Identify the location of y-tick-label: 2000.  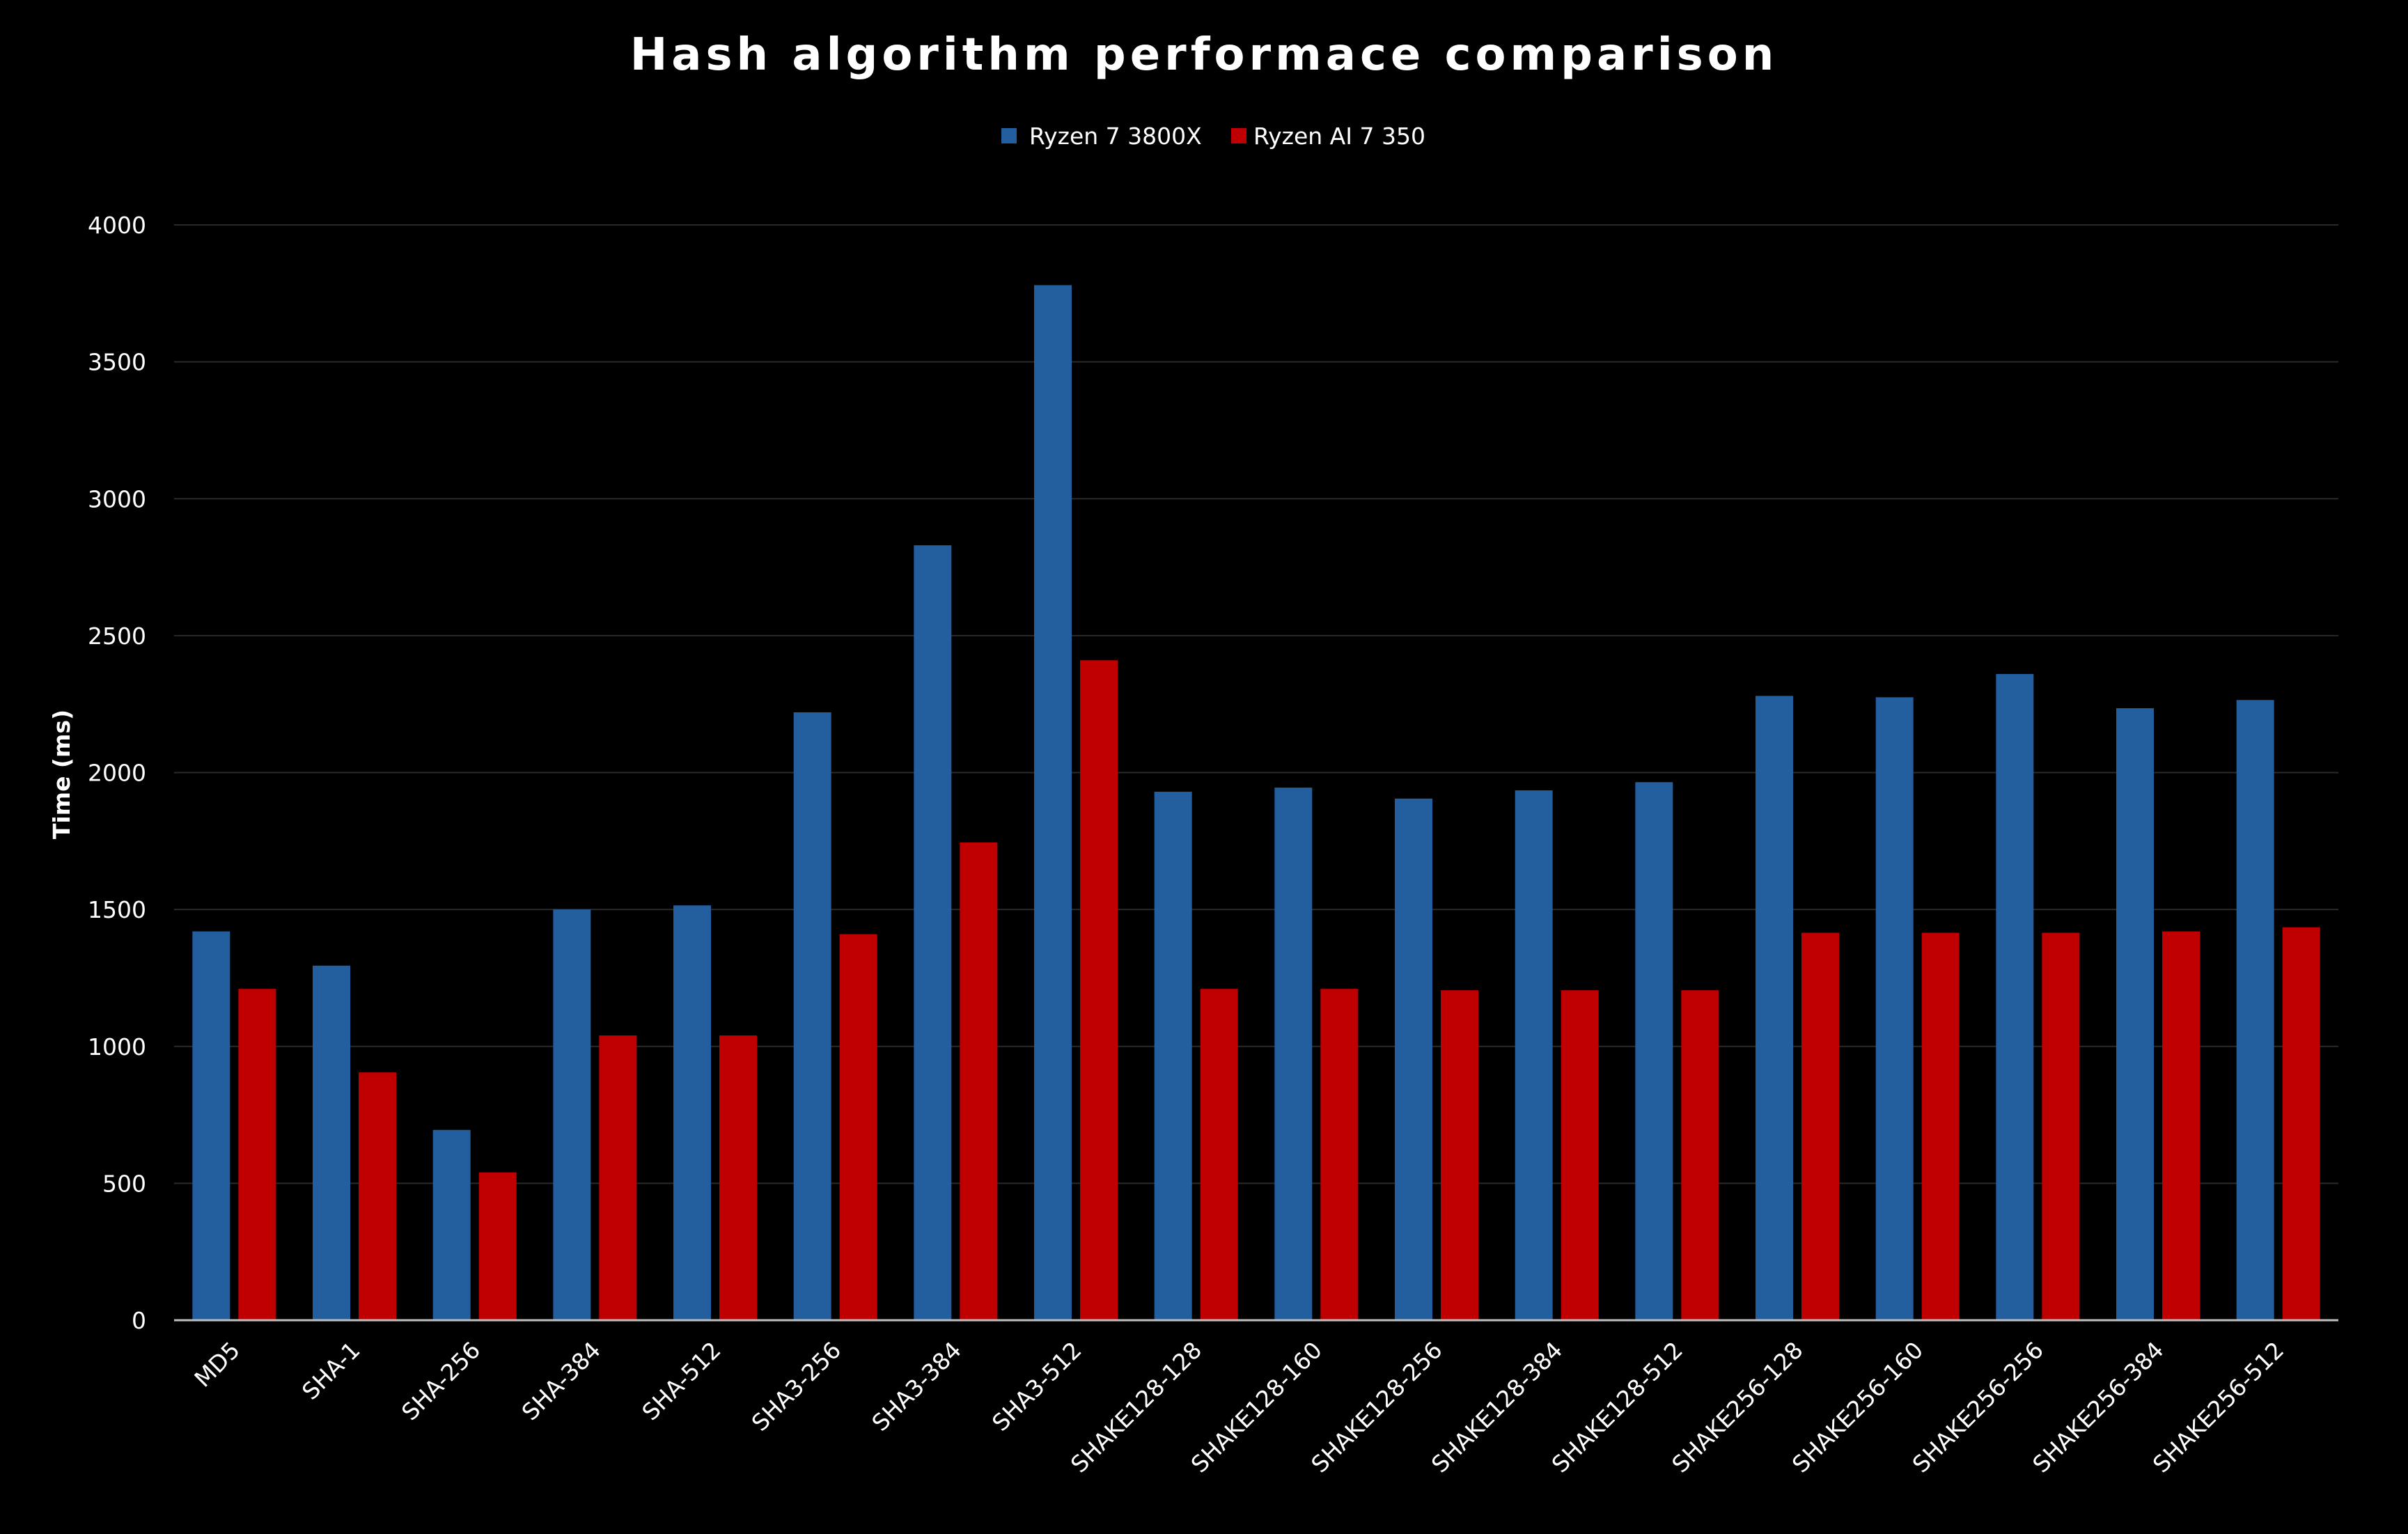
(117, 773).